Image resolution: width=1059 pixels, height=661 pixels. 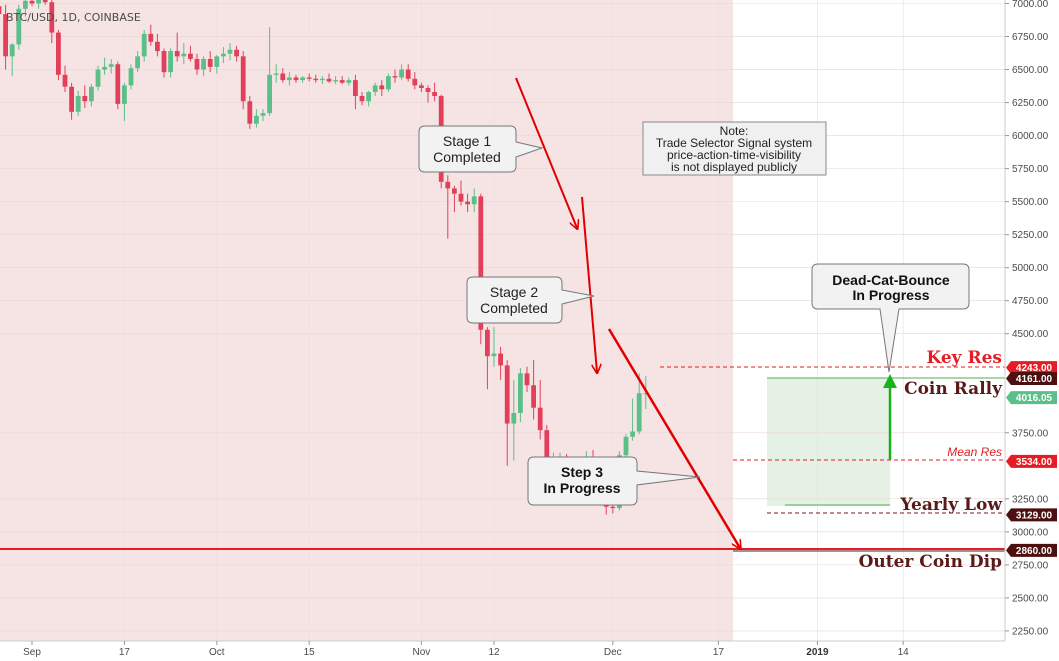 What do you see at coordinates (582, 472) in the screenshot?
I see `callout-step3-line1: Step 3` at bounding box center [582, 472].